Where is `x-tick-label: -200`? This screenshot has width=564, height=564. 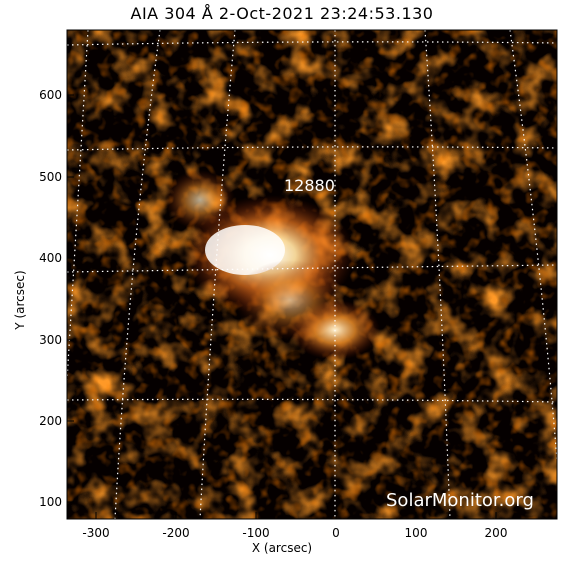
x-tick-label: -200 is located at coordinates (176, 533).